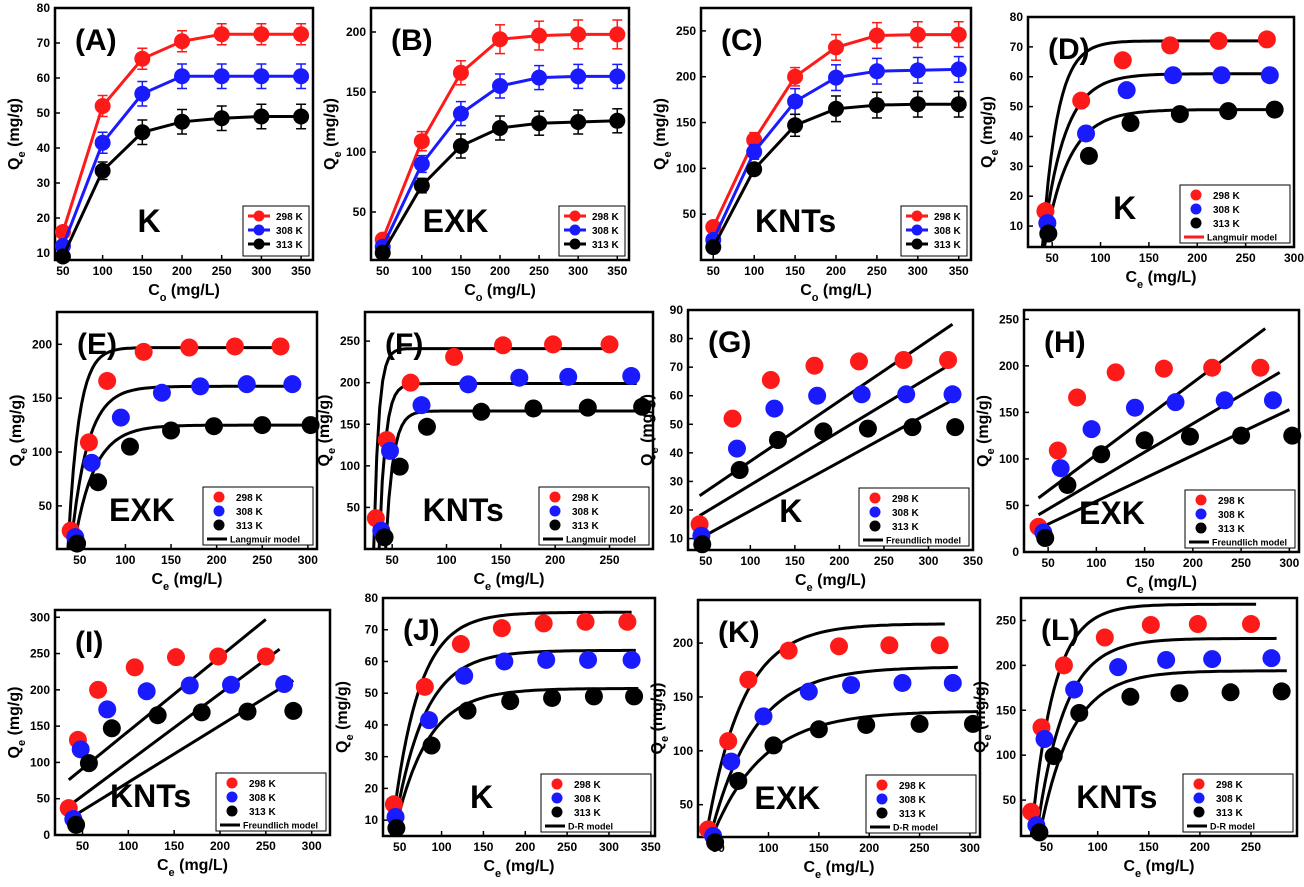  What do you see at coordinates (271, 802) in the screenshot?
I see `legend: 298 K 308 K 313 K Freundlich model` at bounding box center [271, 802].